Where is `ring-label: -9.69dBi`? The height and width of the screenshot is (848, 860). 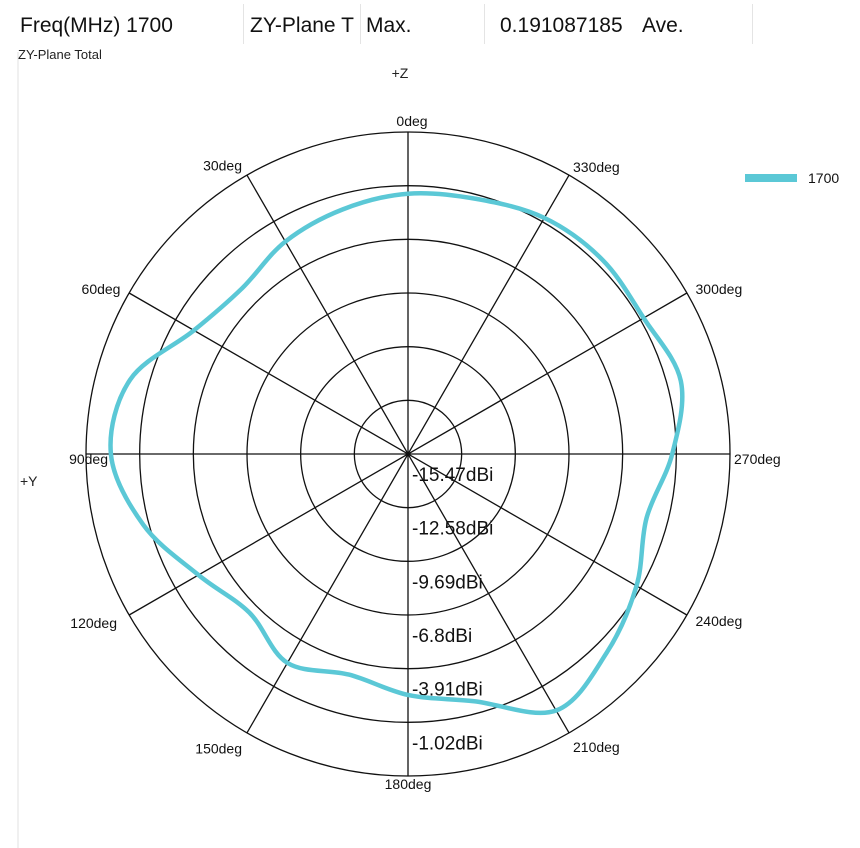 ring-label: -9.69dBi is located at coordinates (447, 582).